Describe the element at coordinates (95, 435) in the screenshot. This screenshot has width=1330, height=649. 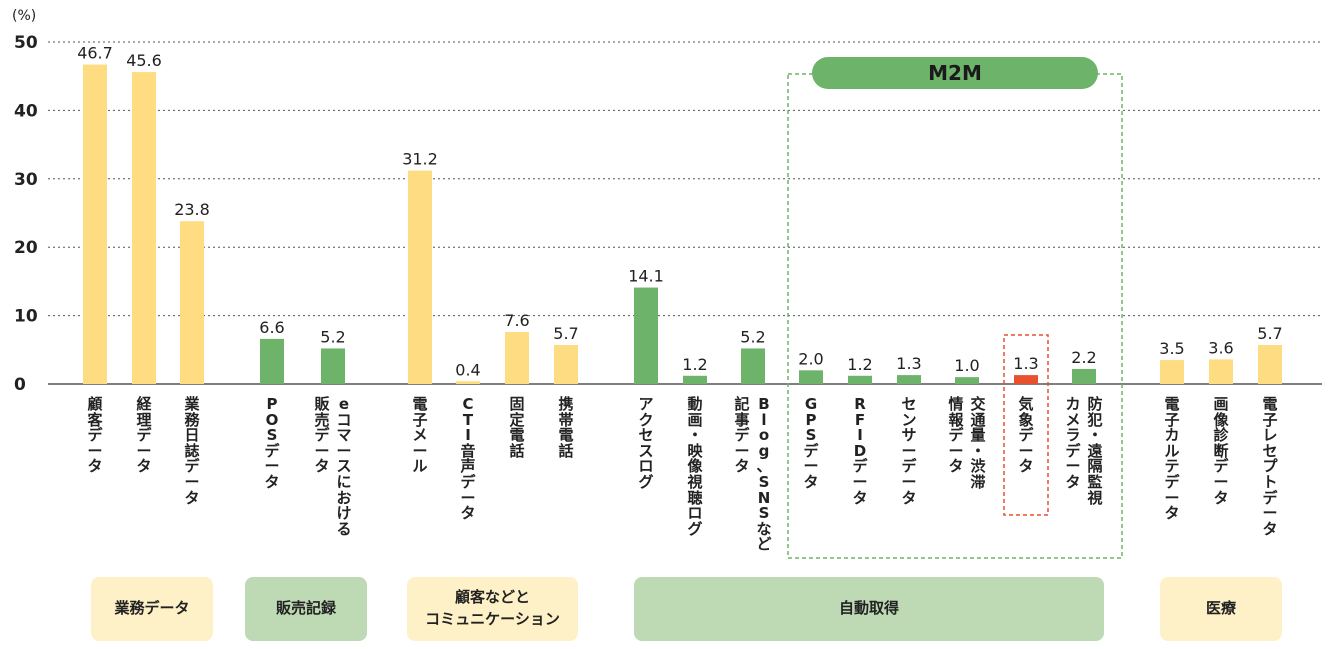
I see `category-label: 顧客データ` at that location.